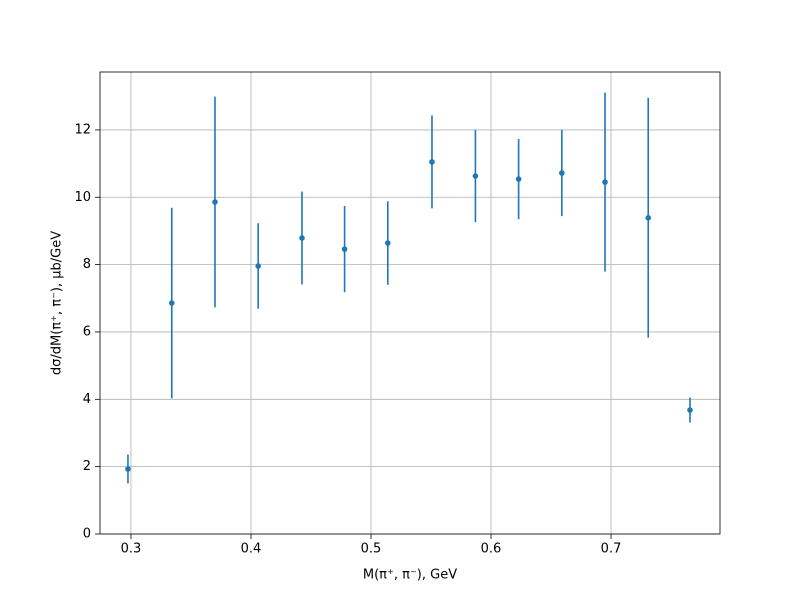 Image resolution: width=800 pixels, height=600 pixels. What do you see at coordinates (611, 549) in the screenshot?
I see `x-tick-label: 0.7` at bounding box center [611, 549].